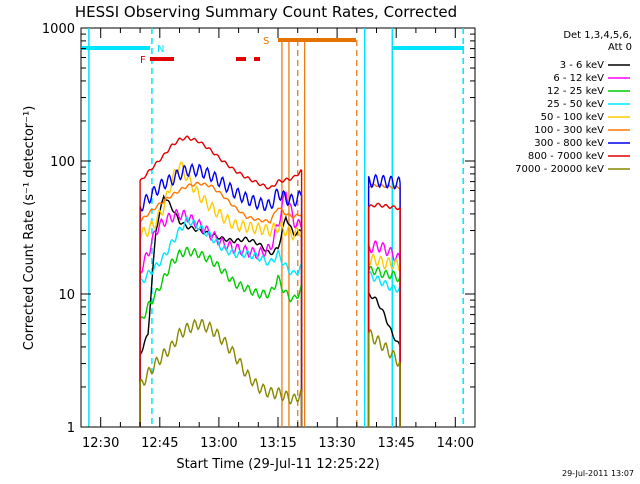 Image resolution: width=640 pixels, height=484 pixels. What do you see at coordinates (159, 443) in the screenshot?
I see `x-tick-label: 12:45` at bounding box center [159, 443].